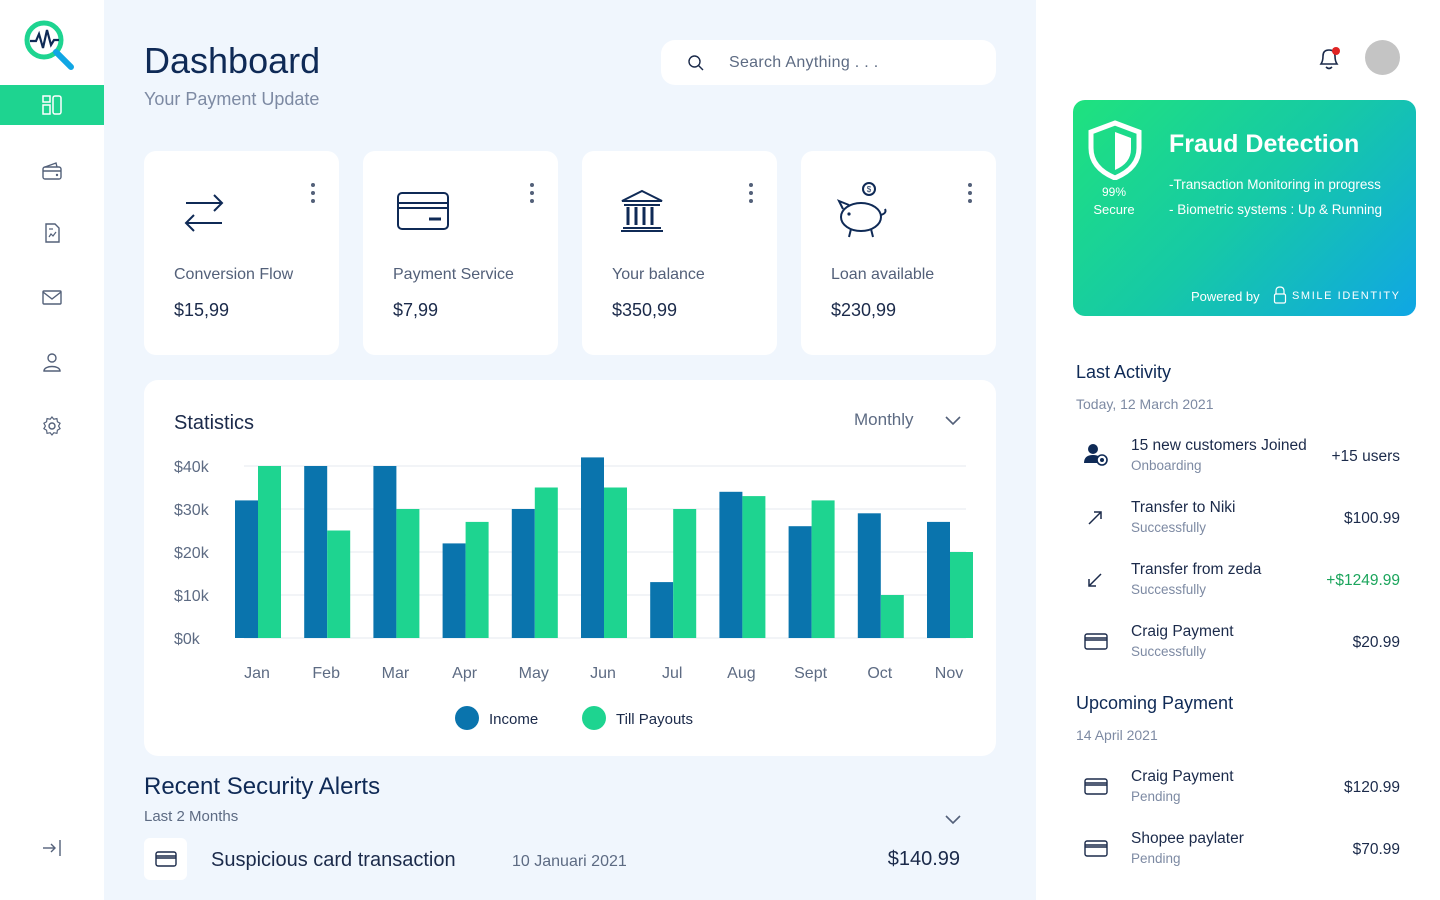  I want to click on shield-icon, so click(1115, 150).